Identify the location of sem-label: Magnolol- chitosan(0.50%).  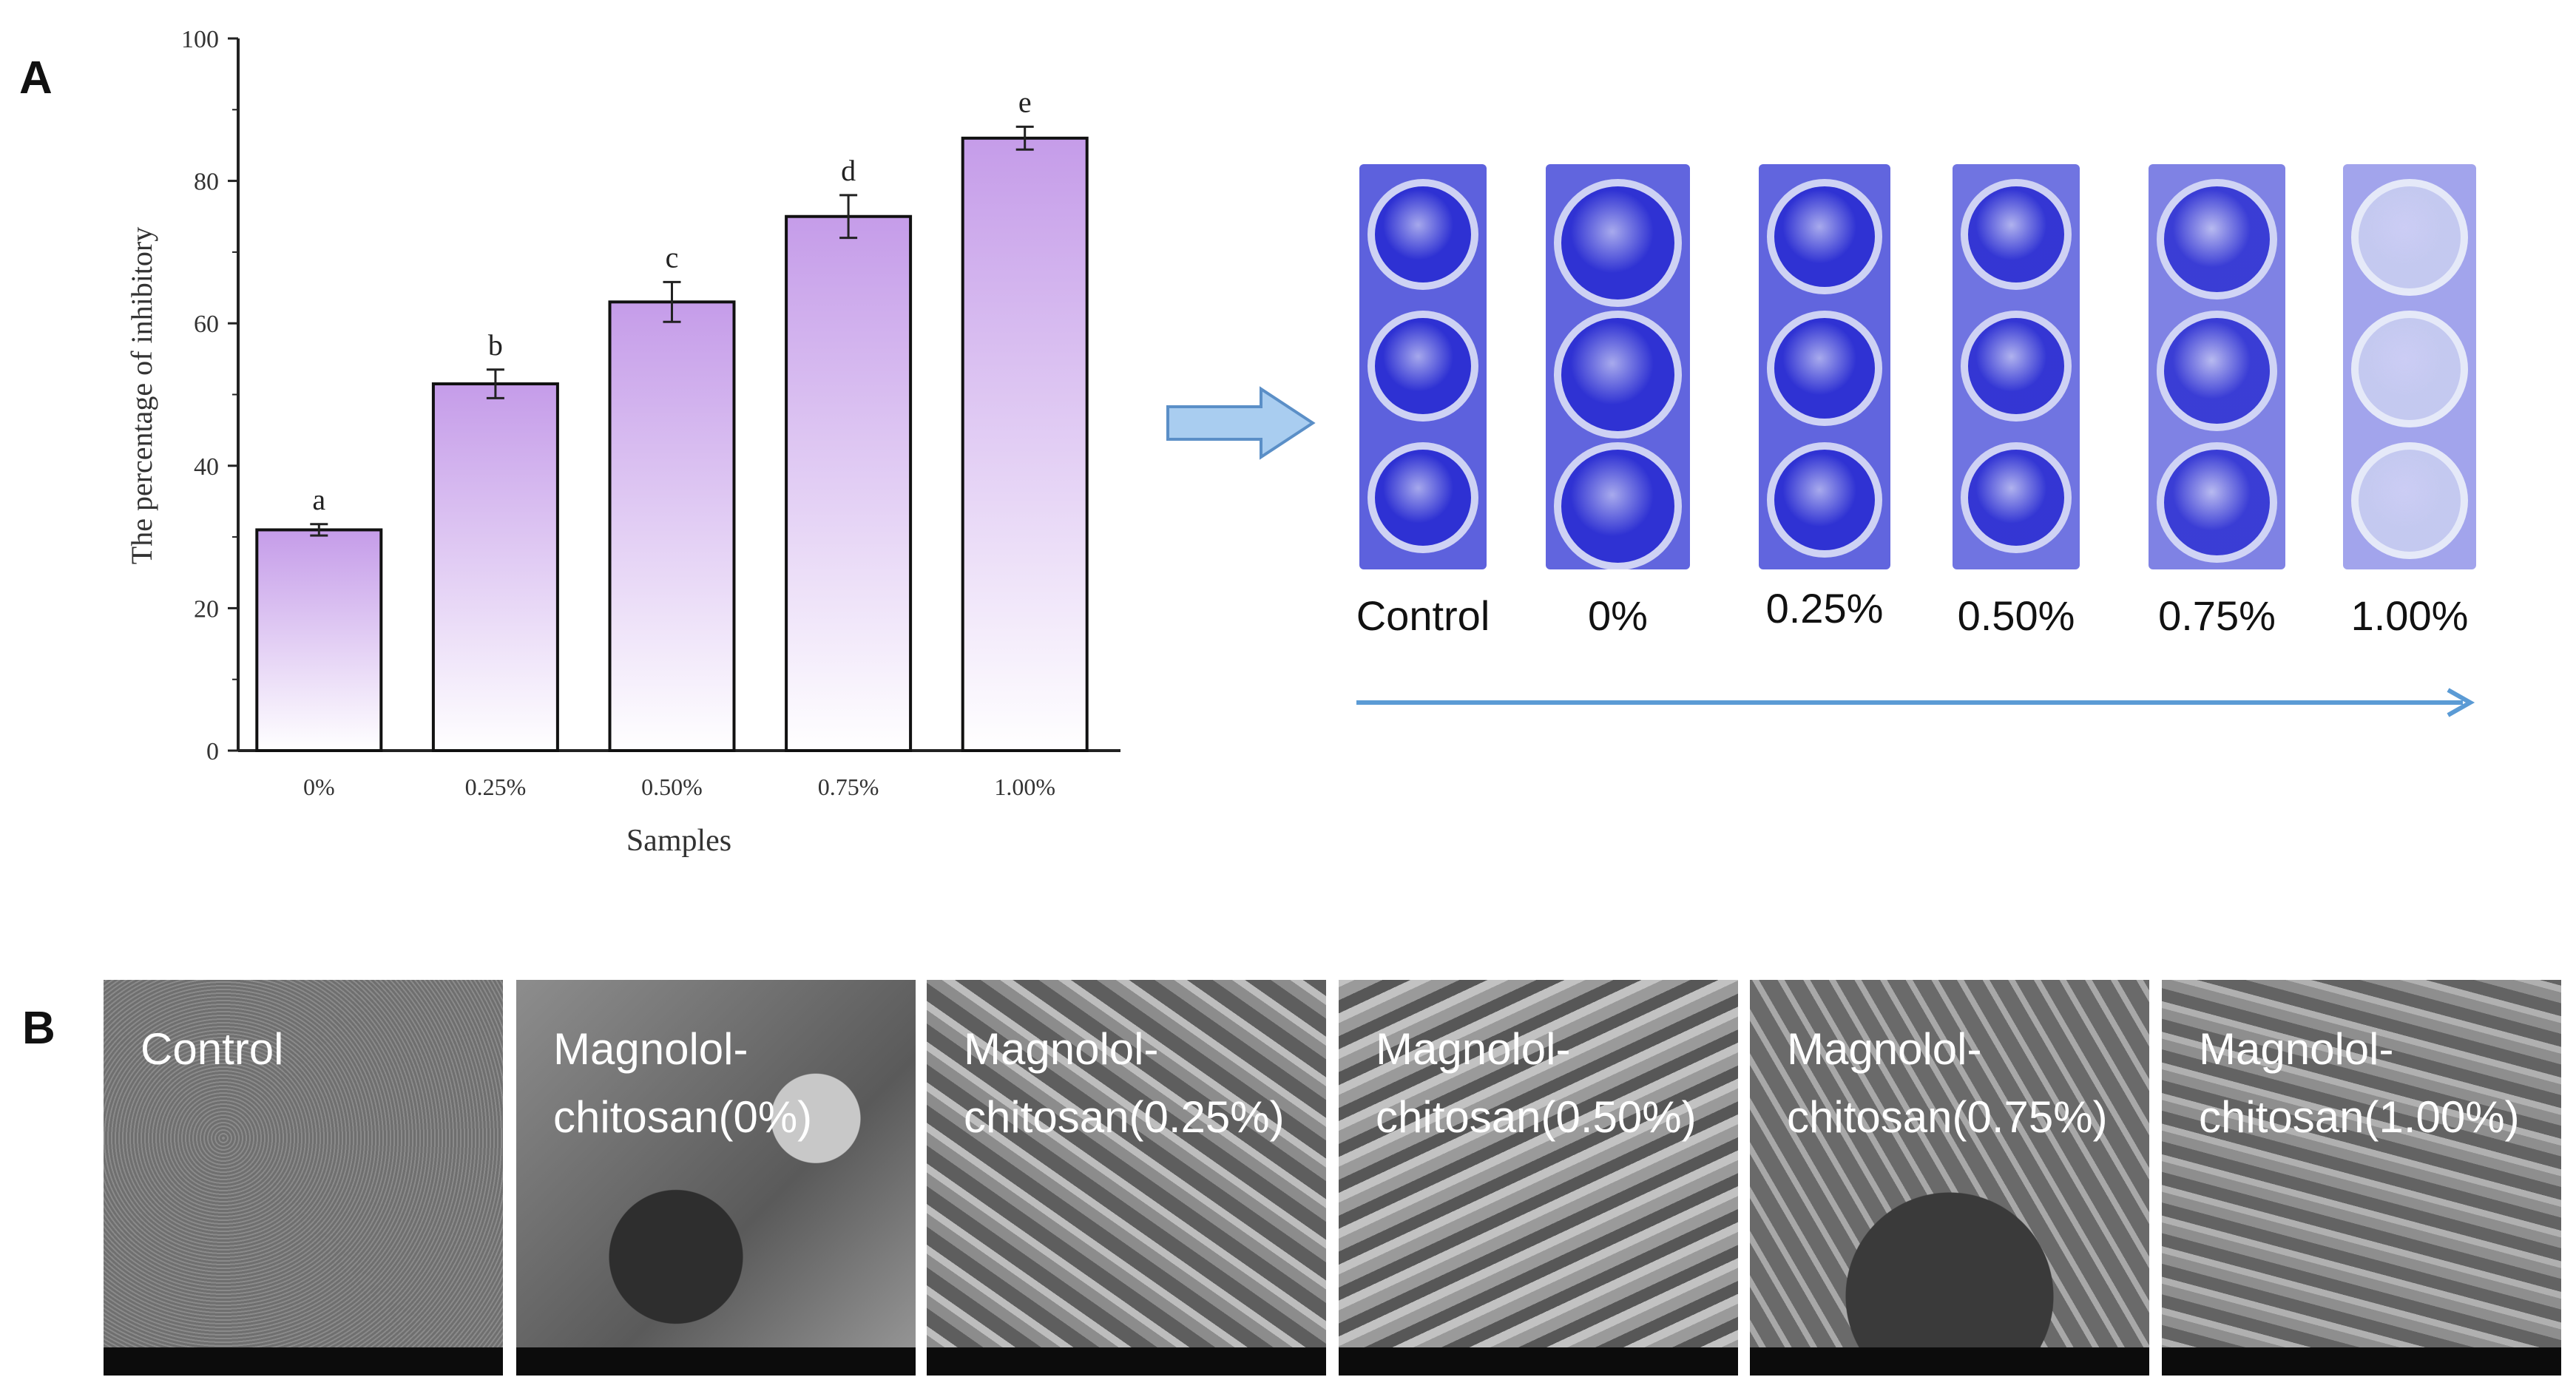
(1536, 1083).